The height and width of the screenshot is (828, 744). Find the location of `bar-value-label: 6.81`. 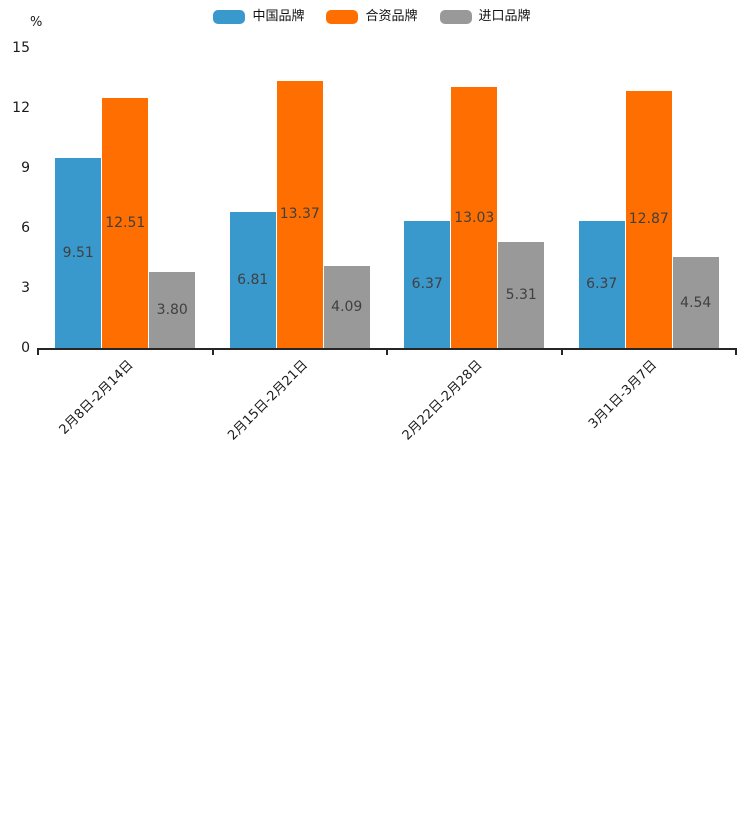

bar-value-label: 6.81 is located at coordinates (253, 279).